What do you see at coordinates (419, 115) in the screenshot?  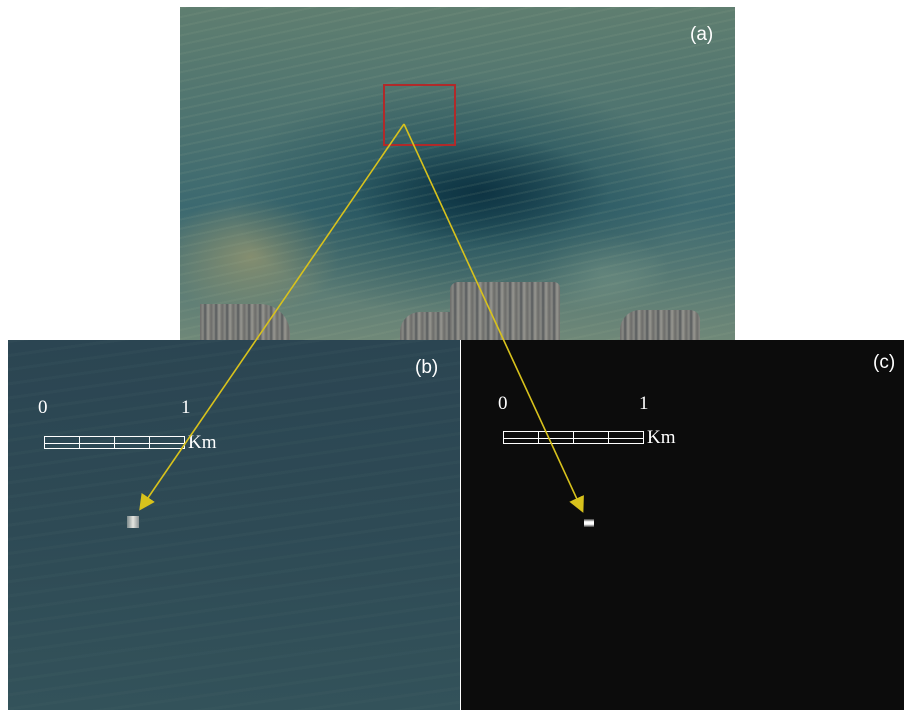 I see `region-of-interest-box` at bounding box center [419, 115].